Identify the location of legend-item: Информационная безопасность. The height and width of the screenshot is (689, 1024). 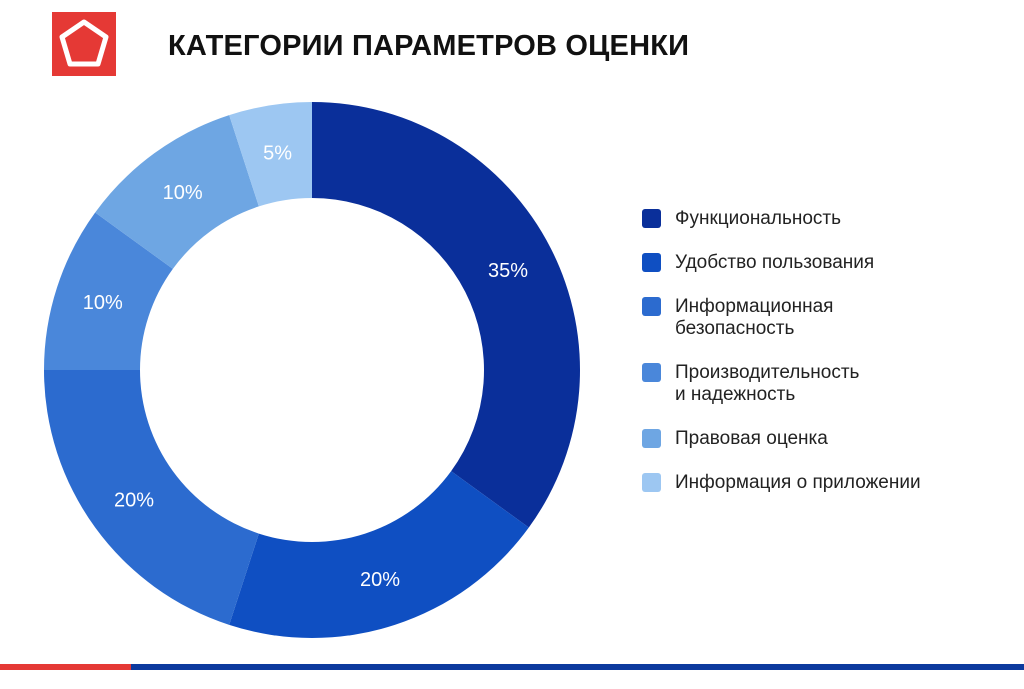
(781, 318).